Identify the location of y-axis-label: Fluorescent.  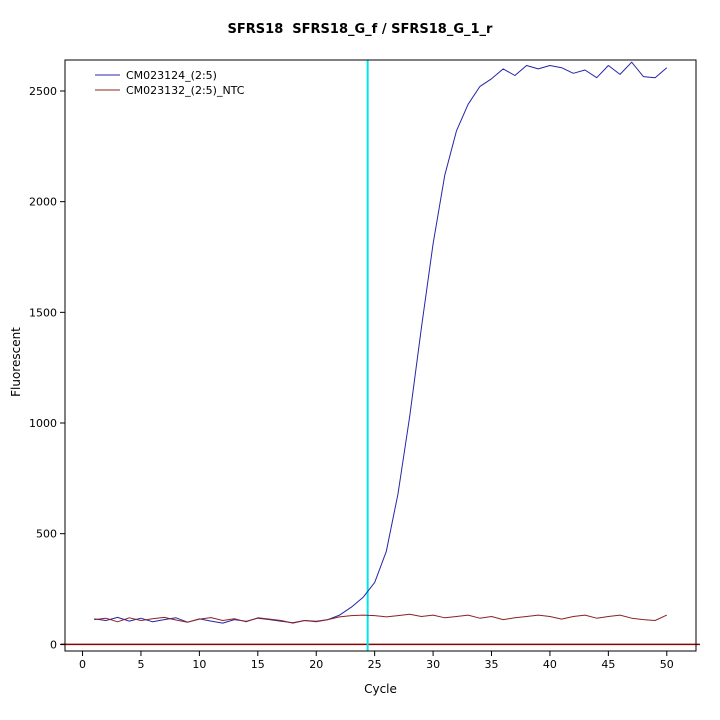
(16, 362).